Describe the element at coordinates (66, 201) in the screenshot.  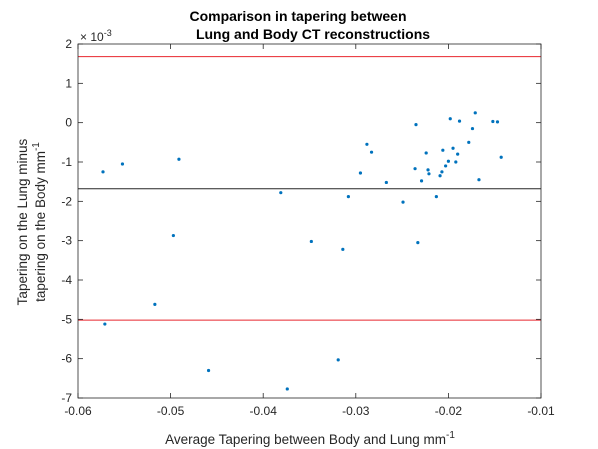
I see `y-tick-label: -2` at that location.